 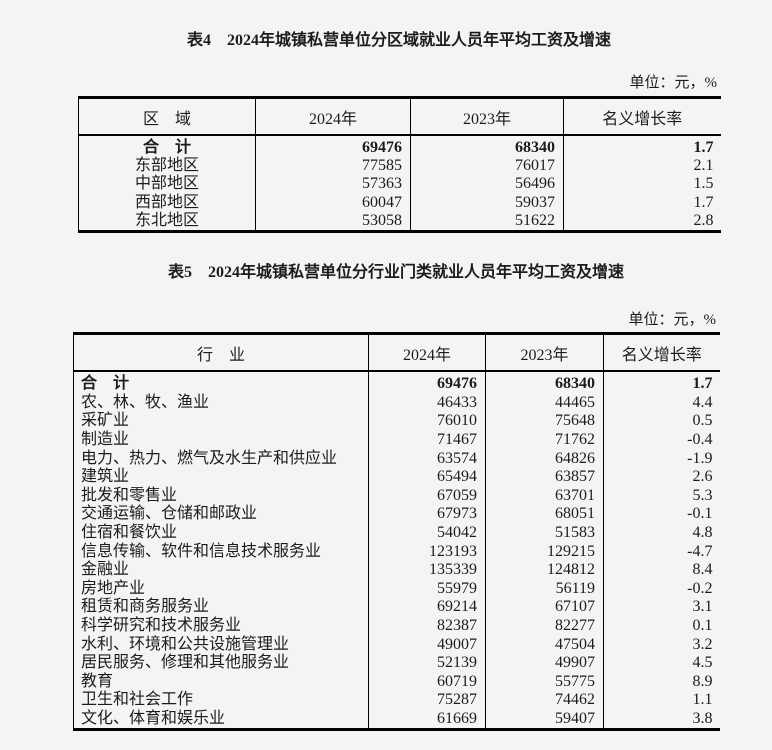 I want to click on label-cell: 农、林、牧、渔业, so click(x=221, y=403).